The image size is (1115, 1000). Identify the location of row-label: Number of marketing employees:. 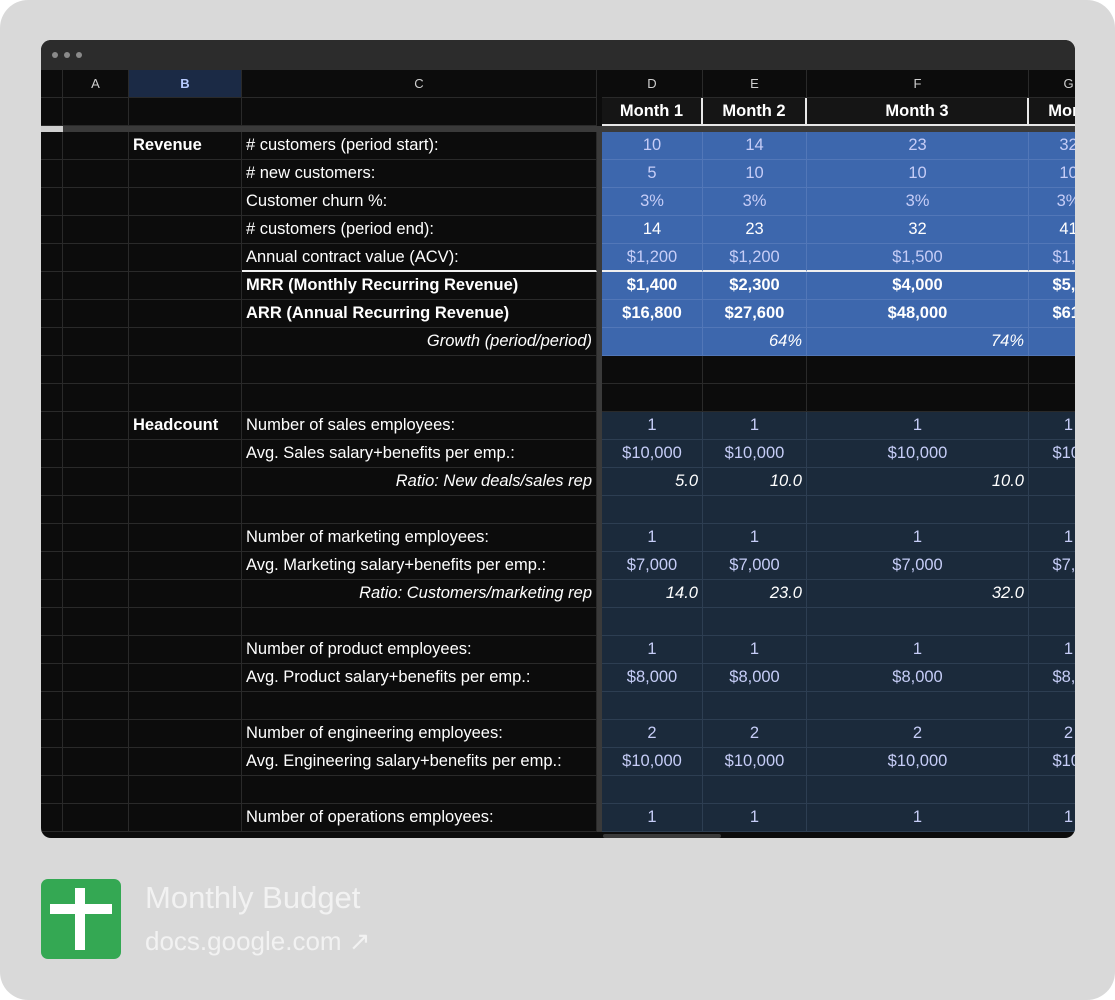
(419, 538).